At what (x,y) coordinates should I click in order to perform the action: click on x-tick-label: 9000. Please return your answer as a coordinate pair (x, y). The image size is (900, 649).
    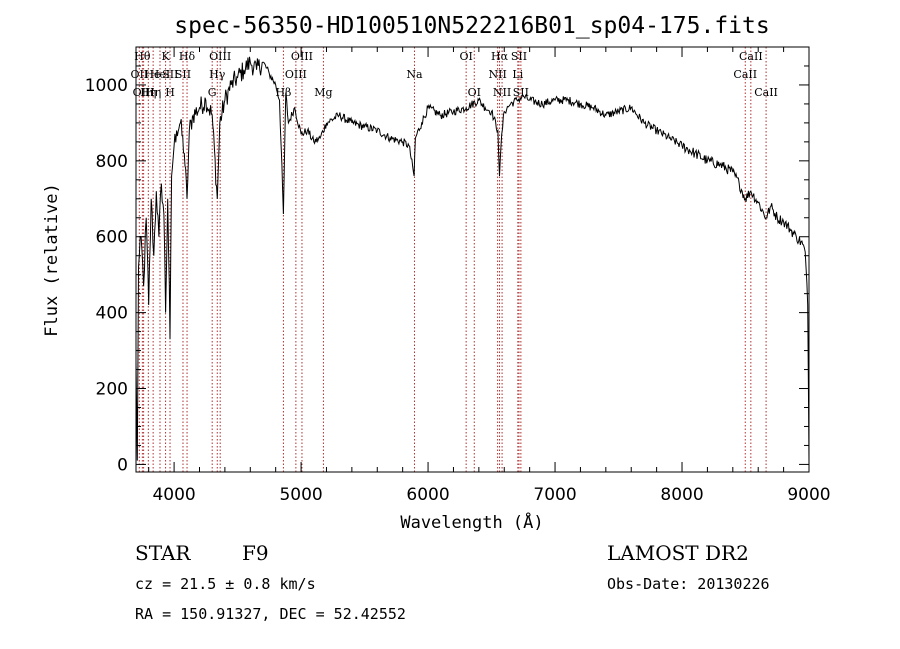
    Looking at the image, I should click on (808, 495).